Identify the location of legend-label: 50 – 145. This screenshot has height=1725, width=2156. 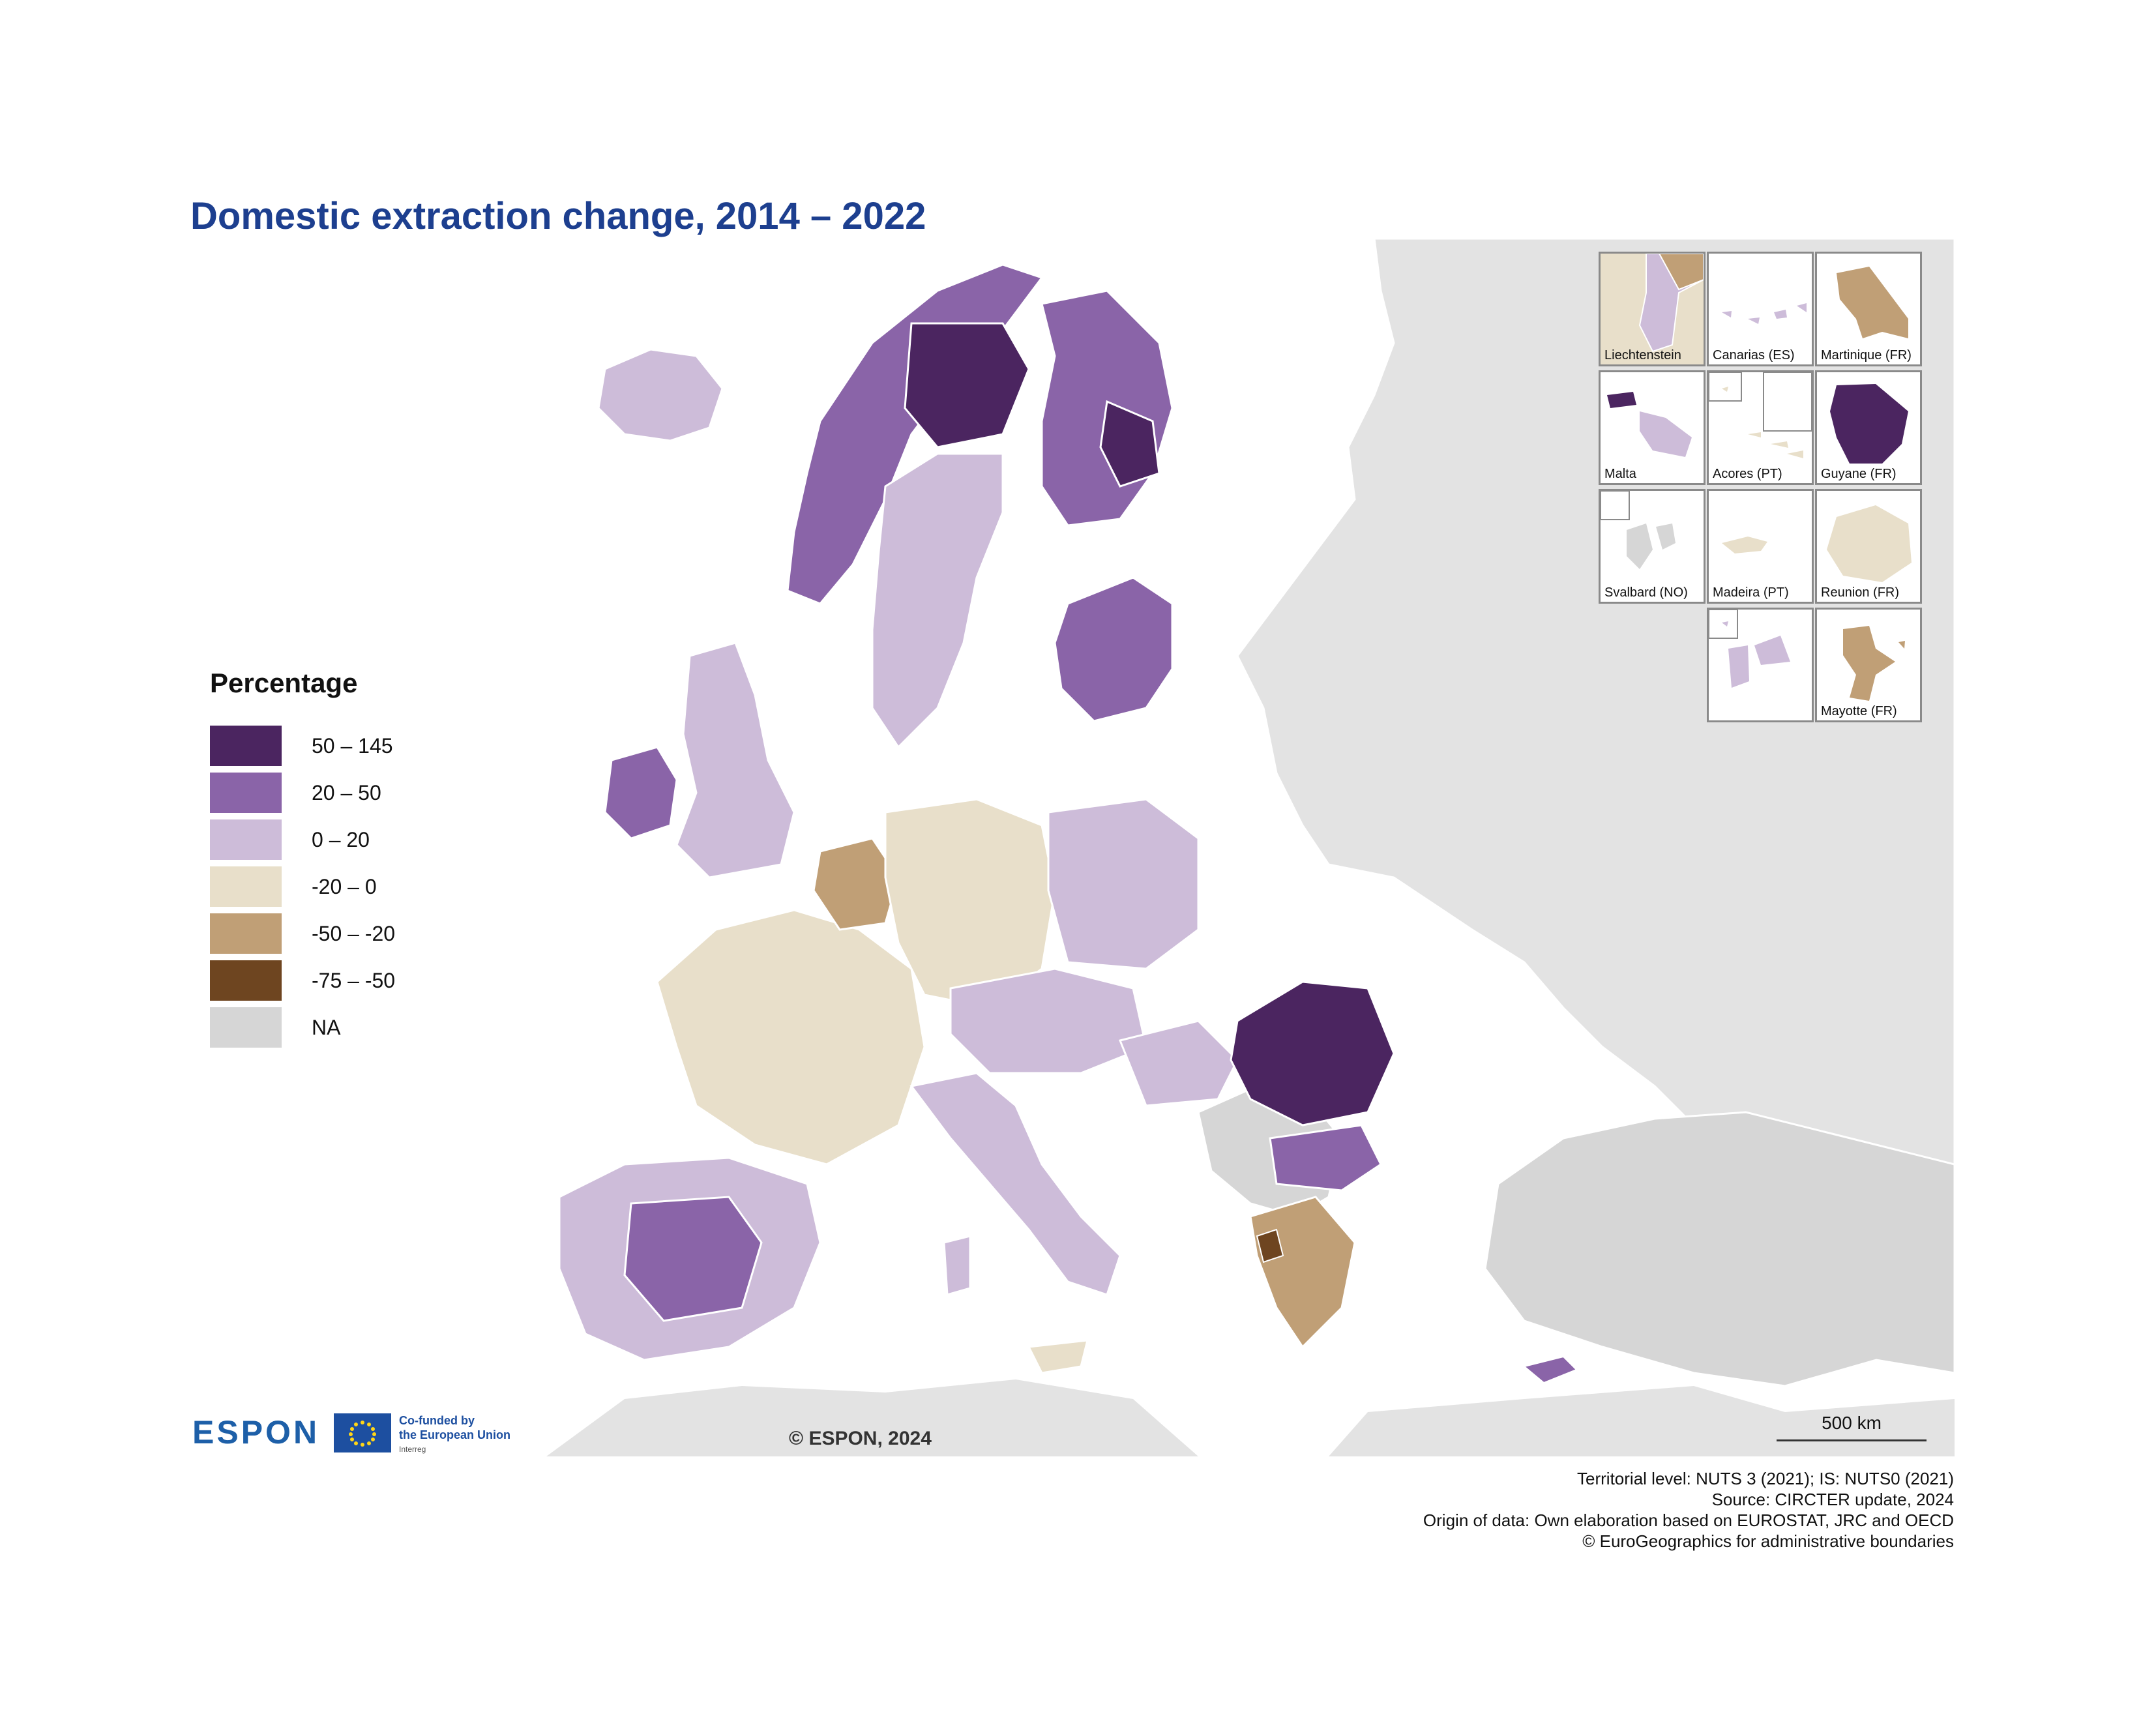
(352, 745).